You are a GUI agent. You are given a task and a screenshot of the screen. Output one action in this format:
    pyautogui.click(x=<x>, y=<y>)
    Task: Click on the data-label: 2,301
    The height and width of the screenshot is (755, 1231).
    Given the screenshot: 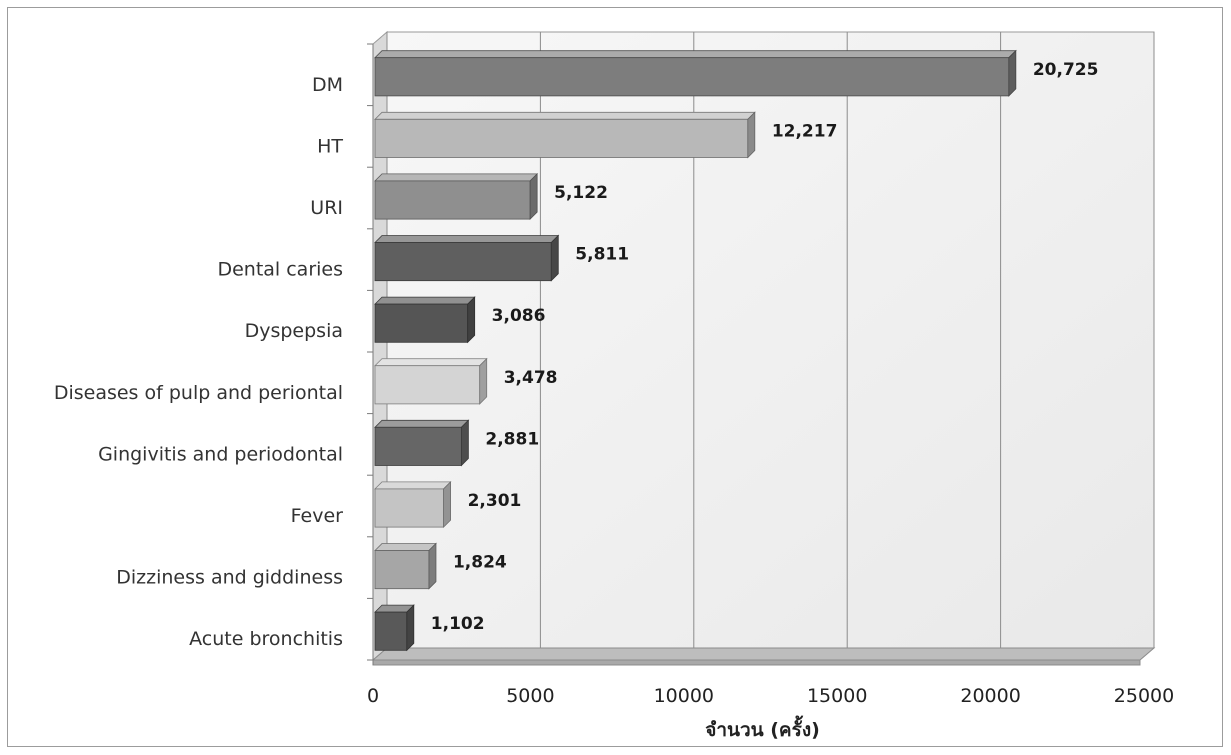 What is the action you would take?
    pyautogui.click(x=495, y=501)
    